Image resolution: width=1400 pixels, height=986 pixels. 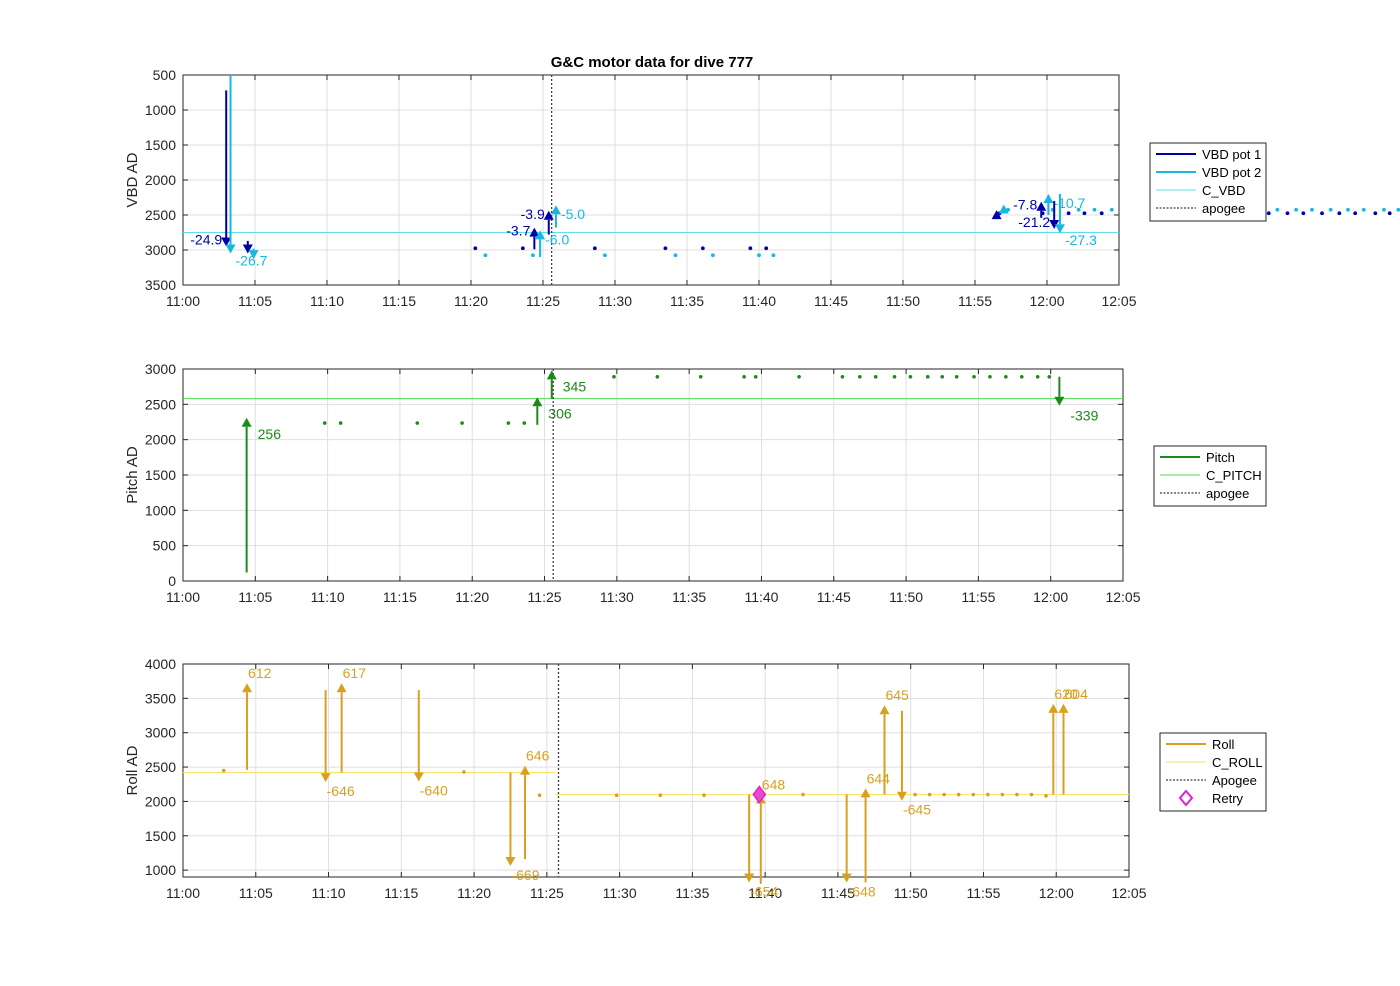 What do you see at coordinates (1223, 744) in the screenshot?
I see `legend-label: Roll` at bounding box center [1223, 744].